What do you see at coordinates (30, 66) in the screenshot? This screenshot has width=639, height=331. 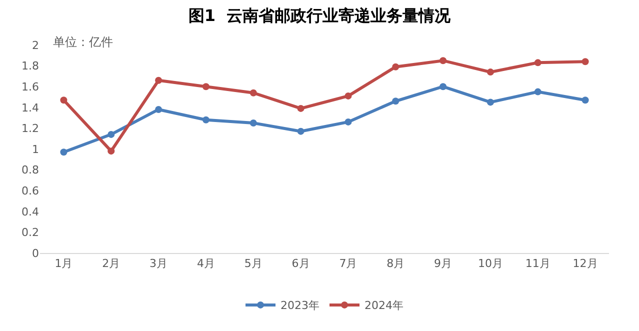 I see `y-tick-label: 1.8` at bounding box center [30, 66].